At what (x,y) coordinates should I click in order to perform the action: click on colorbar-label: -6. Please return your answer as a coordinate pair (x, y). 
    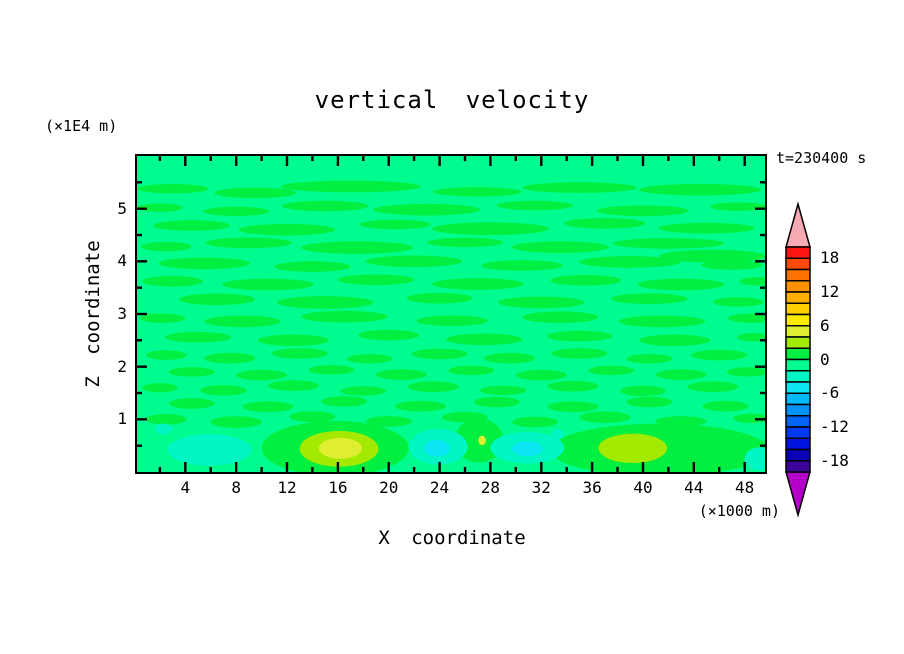
    Looking at the image, I should click on (830, 393).